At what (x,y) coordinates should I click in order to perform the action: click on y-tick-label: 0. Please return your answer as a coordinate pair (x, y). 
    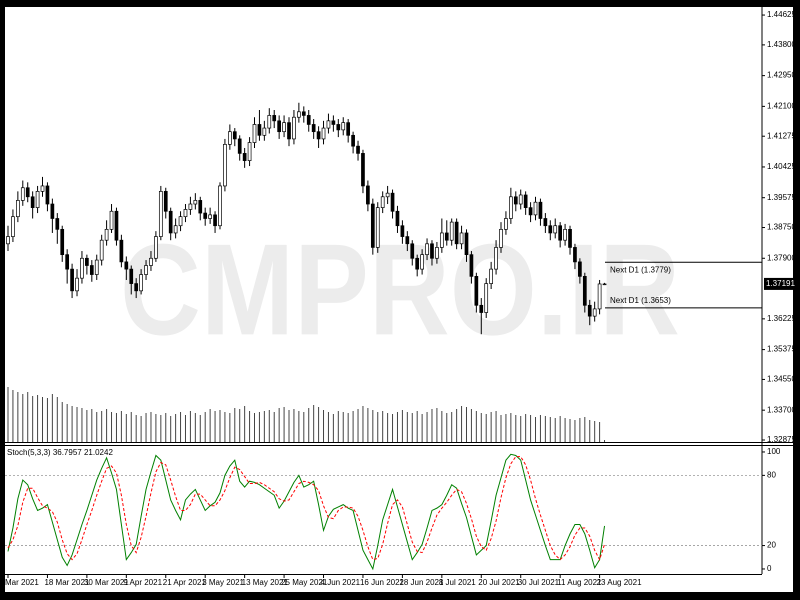
    Looking at the image, I should click on (769, 568).